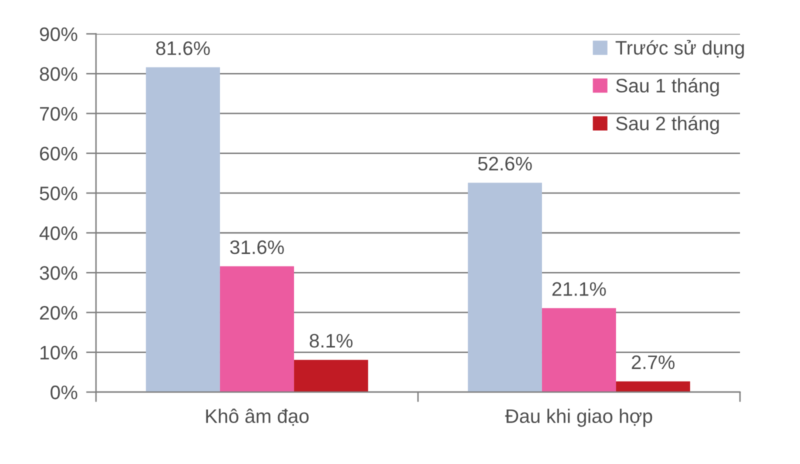  Describe the element at coordinates (680, 49) in the screenshot. I see `legend-label: Trước sử dụng` at that location.